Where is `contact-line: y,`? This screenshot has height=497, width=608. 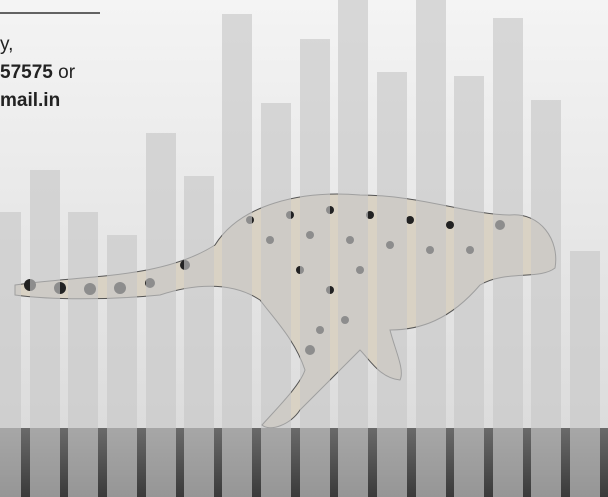 contact-line: y, is located at coordinates (6, 45).